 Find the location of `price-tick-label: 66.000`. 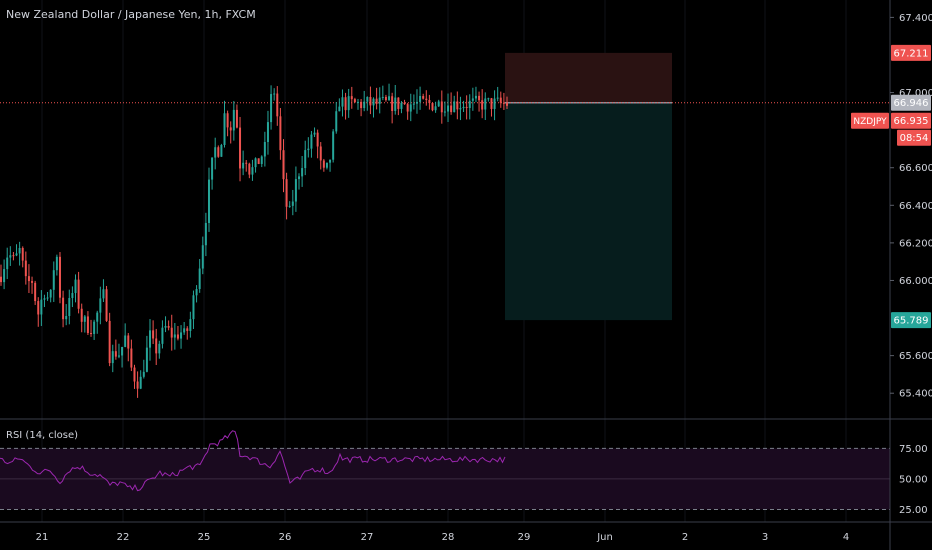

price-tick-label: 66.000 is located at coordinates (915, 281).